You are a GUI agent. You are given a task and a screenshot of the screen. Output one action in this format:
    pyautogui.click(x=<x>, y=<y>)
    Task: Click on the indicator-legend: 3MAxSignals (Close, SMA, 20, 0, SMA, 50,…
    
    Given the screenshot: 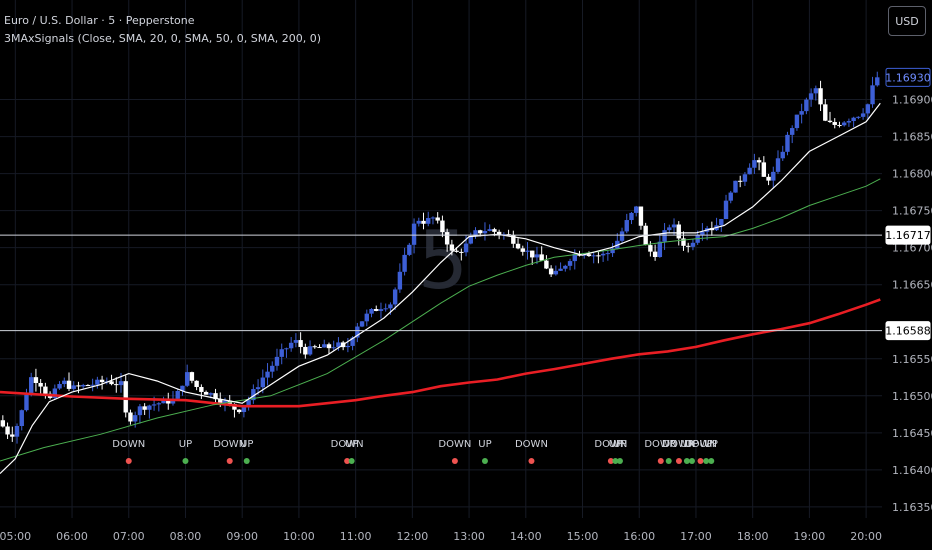 What is the action you would take?
    pyautogui.click(x=163, y=38)
    